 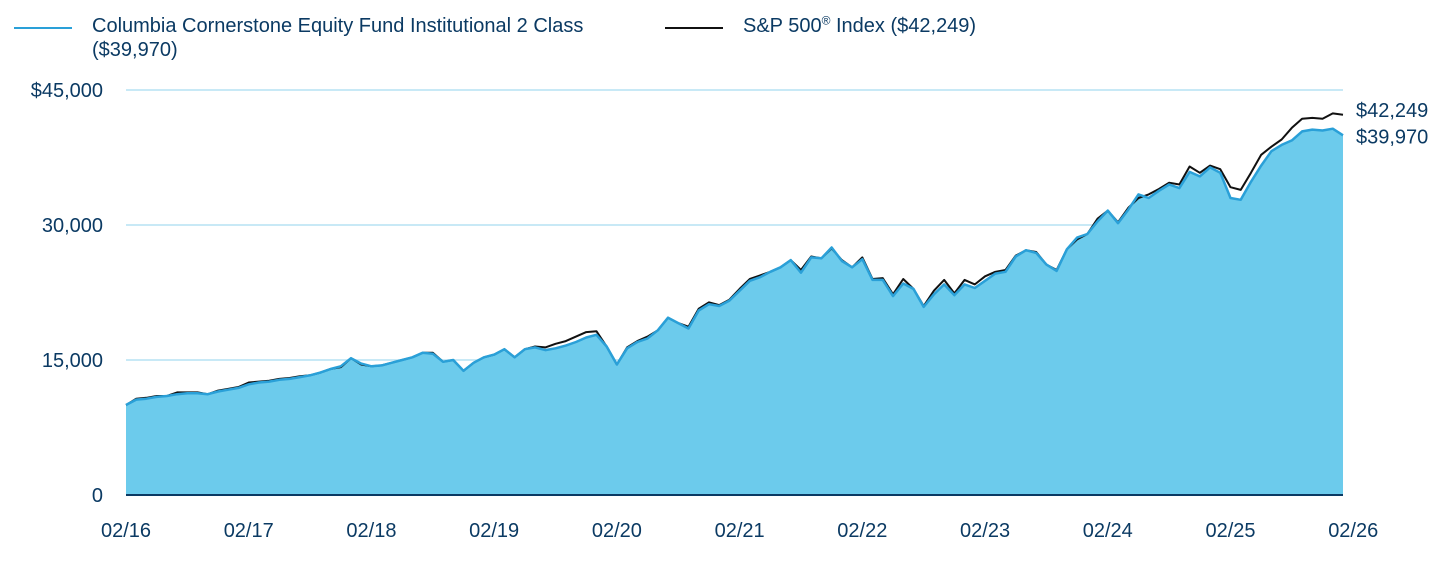 I want to click on legend-label-index-main: S&P 500, so click(x=782, y=26).